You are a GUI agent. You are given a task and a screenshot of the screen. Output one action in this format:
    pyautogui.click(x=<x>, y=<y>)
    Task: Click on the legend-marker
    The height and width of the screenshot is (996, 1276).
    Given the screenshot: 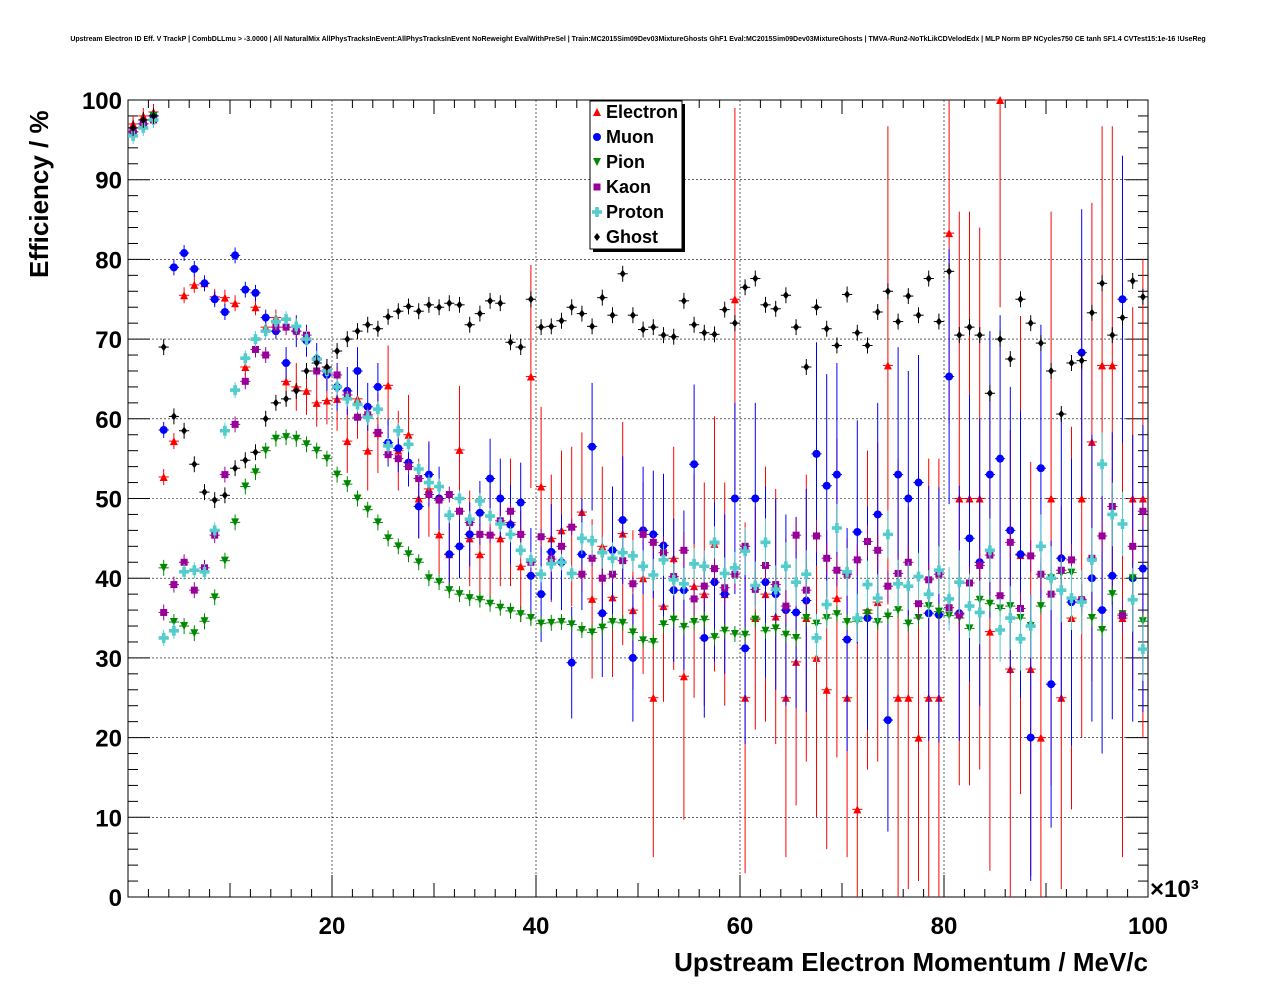 What is the action you would take?
    pyautogui.click(x=597, y=237)
    